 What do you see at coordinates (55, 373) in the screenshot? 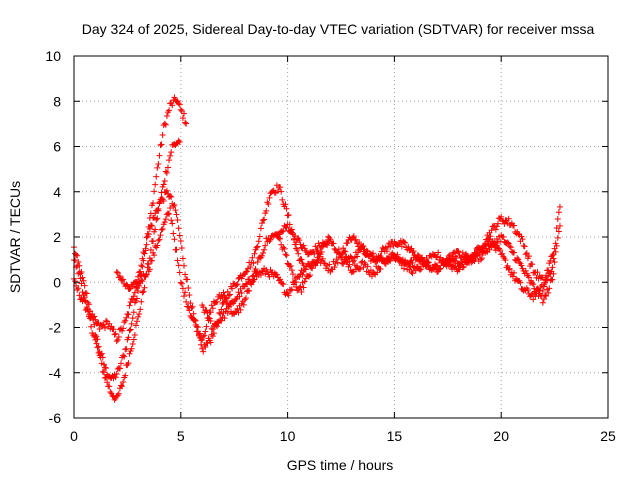
I see `y-tick-label: -4` at bounding box center [55, 373].